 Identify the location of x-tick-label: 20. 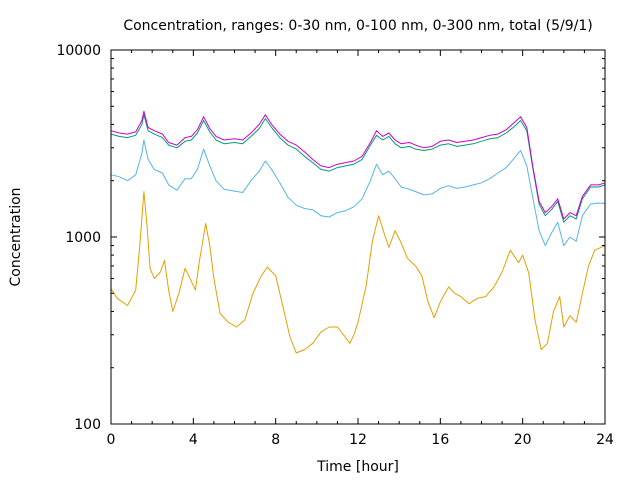
(523, 440).